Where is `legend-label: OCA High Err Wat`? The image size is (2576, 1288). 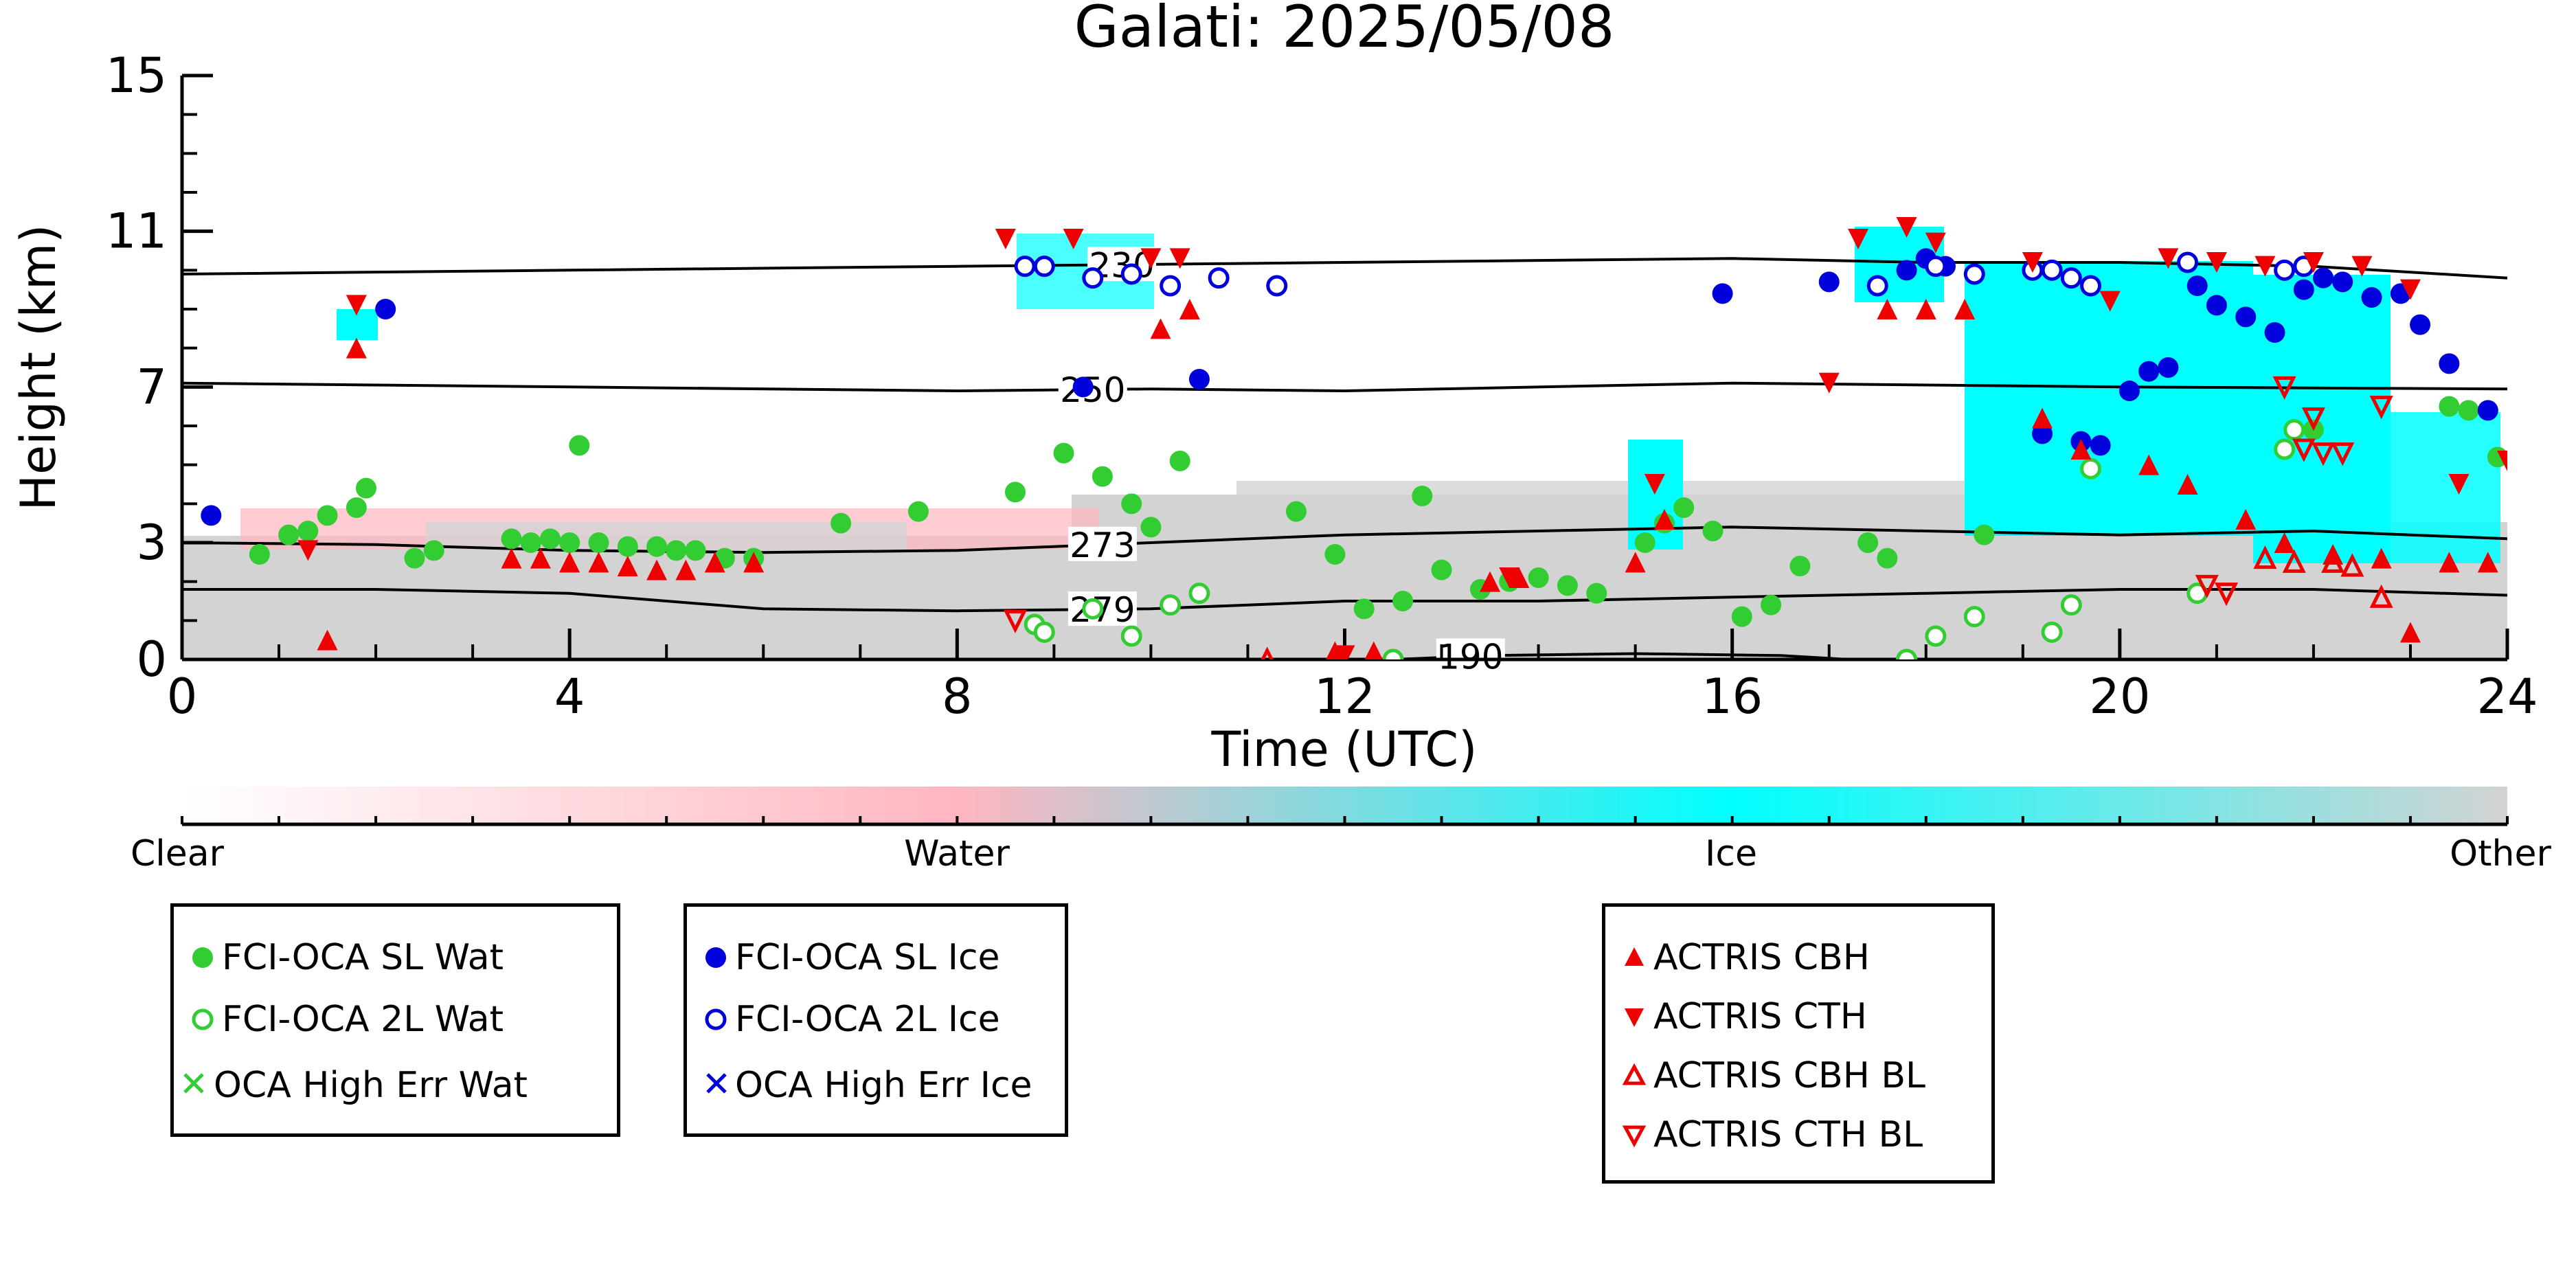
legend-label: OCA High Err Wat is located at coordinates (371, 1085).